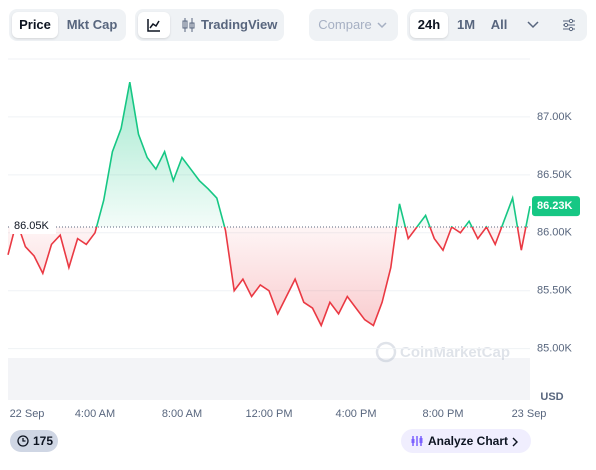 The height and width of the screenshot is (470, 596). What do you see at coordinates (555, 291) in the screenshot?
I see `y-tick-label: 85.50K` at bounding box center [555, 291].